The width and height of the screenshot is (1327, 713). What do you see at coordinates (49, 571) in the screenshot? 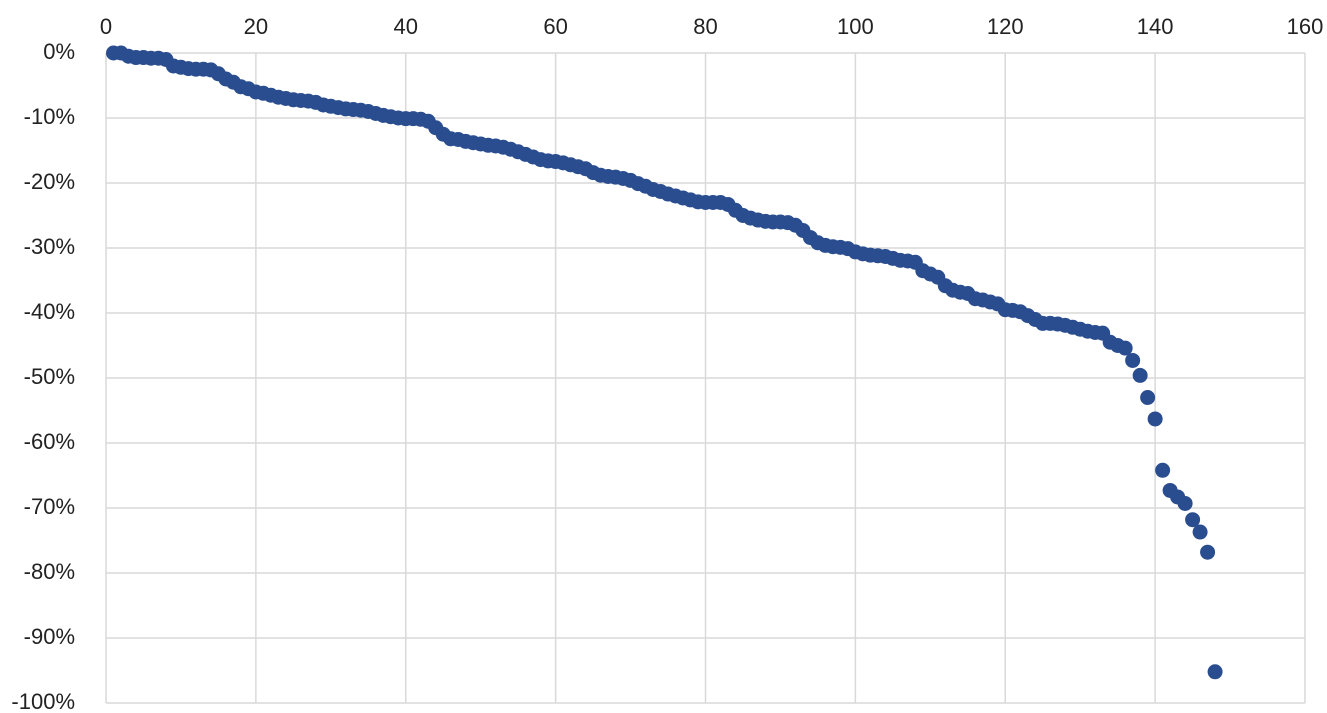
I see `y-tick-label: -80%` at bounding box center [49, 571].